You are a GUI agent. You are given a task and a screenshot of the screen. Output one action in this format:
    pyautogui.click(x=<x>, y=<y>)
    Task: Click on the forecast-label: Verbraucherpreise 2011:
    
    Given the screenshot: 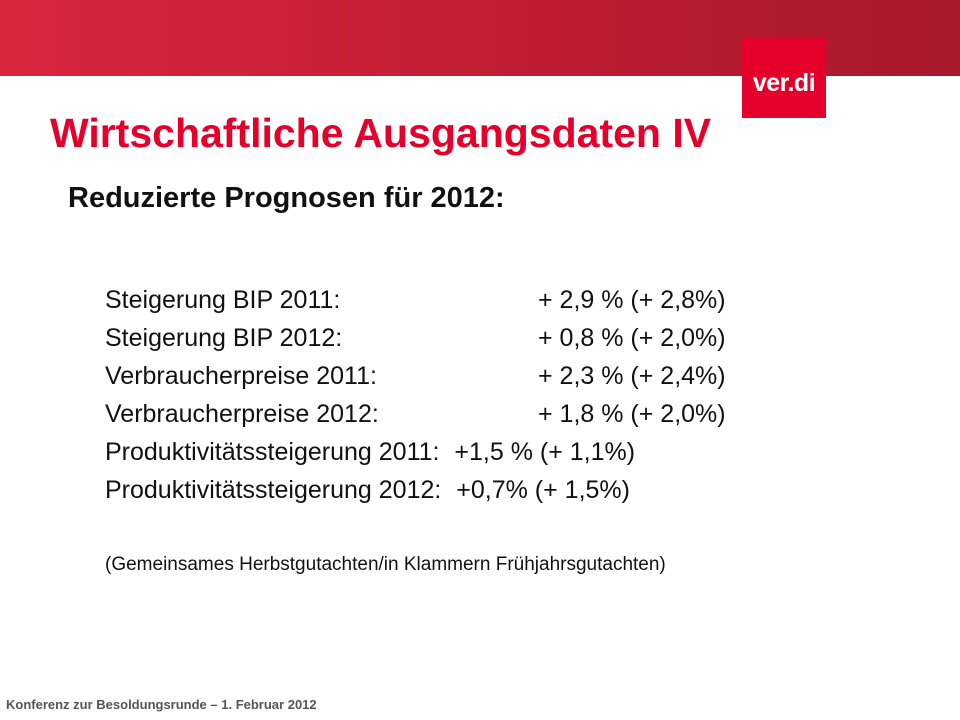 What is the action you would take?
    pyautogui.click(x=241, y=376)
    